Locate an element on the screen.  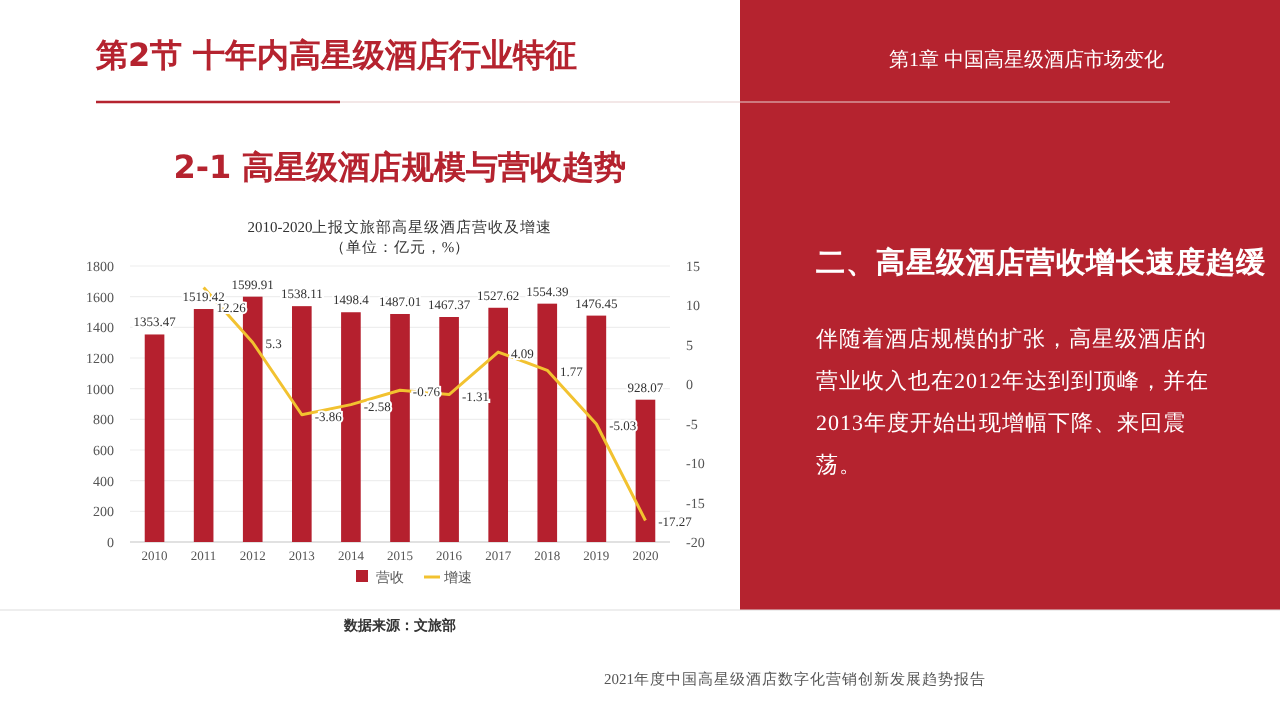
text: 二、高星级酒店营收增长速度趋缓 is located at coordinates (1042, 262).